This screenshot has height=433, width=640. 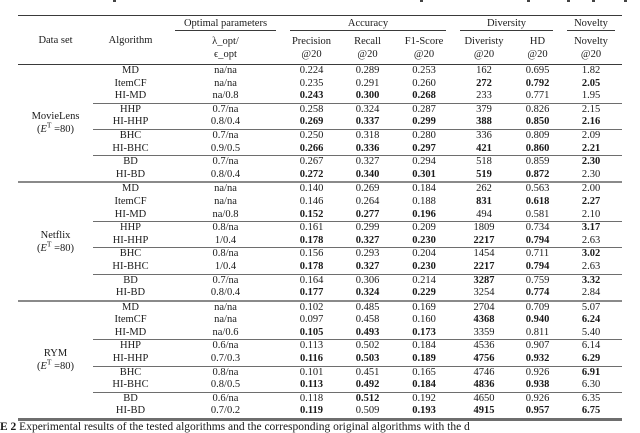 I want to click on table-row: HI-MD na/0.8 0.243 0.300 0.268 233 0.771 1.95, so click(x=320, y=96).